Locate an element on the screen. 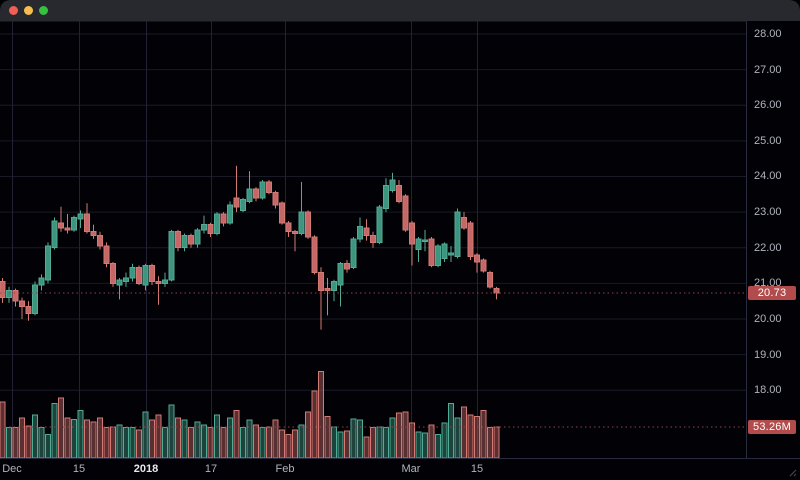  price-axis-label: 23.00 is located at coordinates (768, 212).